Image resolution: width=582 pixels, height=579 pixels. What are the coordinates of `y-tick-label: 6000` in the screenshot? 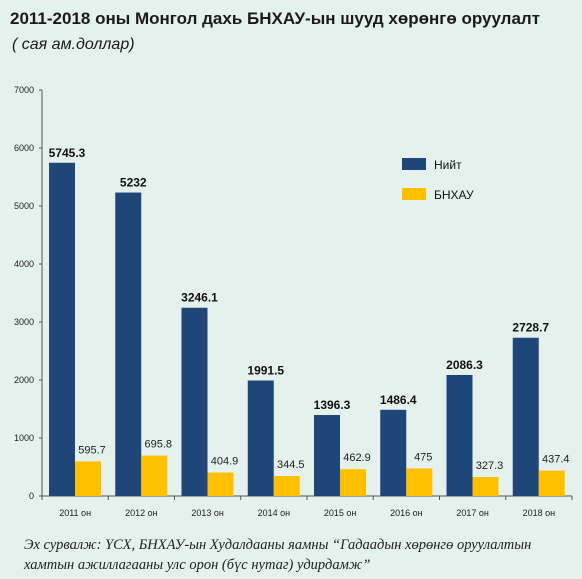 It's located at (24, 148).